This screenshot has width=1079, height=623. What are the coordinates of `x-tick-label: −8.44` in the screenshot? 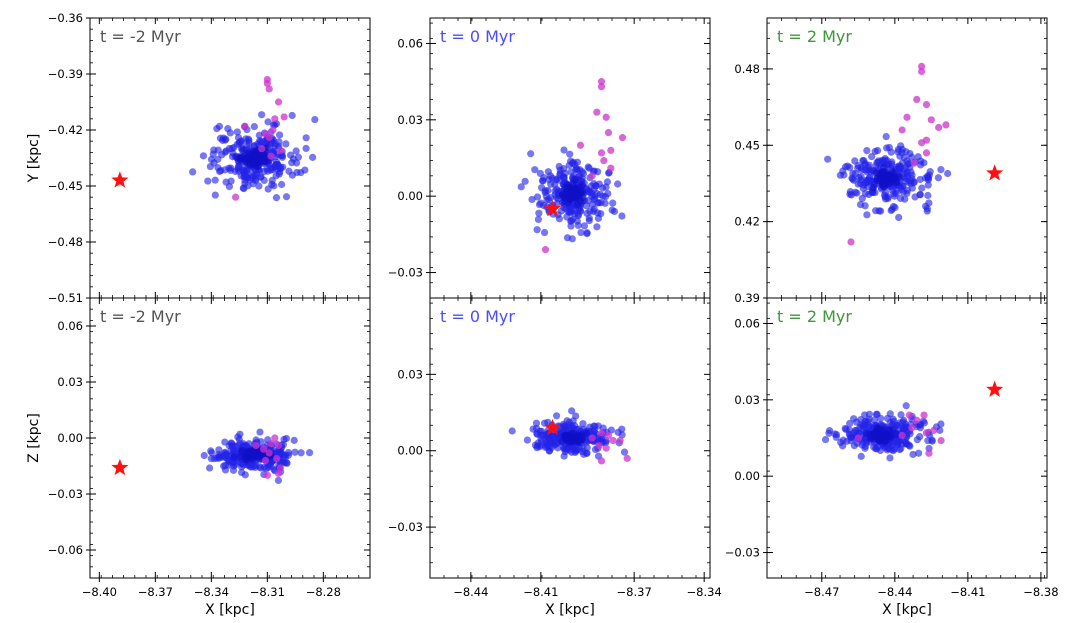 It's located at (470, 592).